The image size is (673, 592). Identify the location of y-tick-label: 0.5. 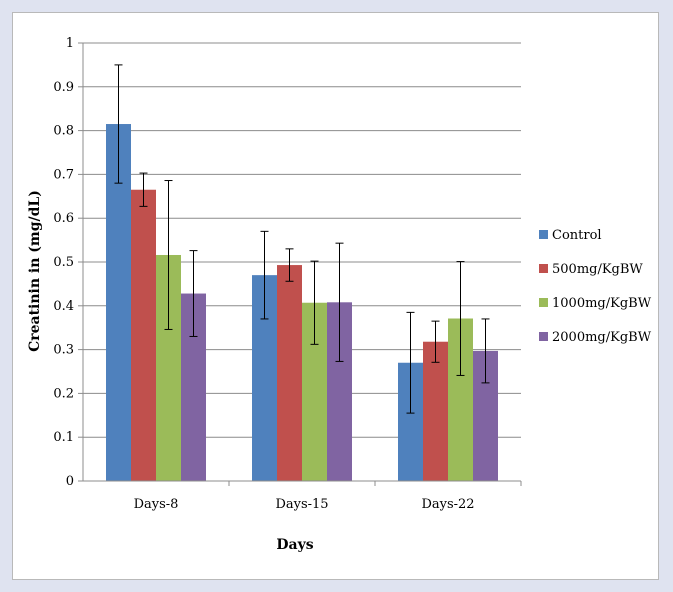
(63, 262).